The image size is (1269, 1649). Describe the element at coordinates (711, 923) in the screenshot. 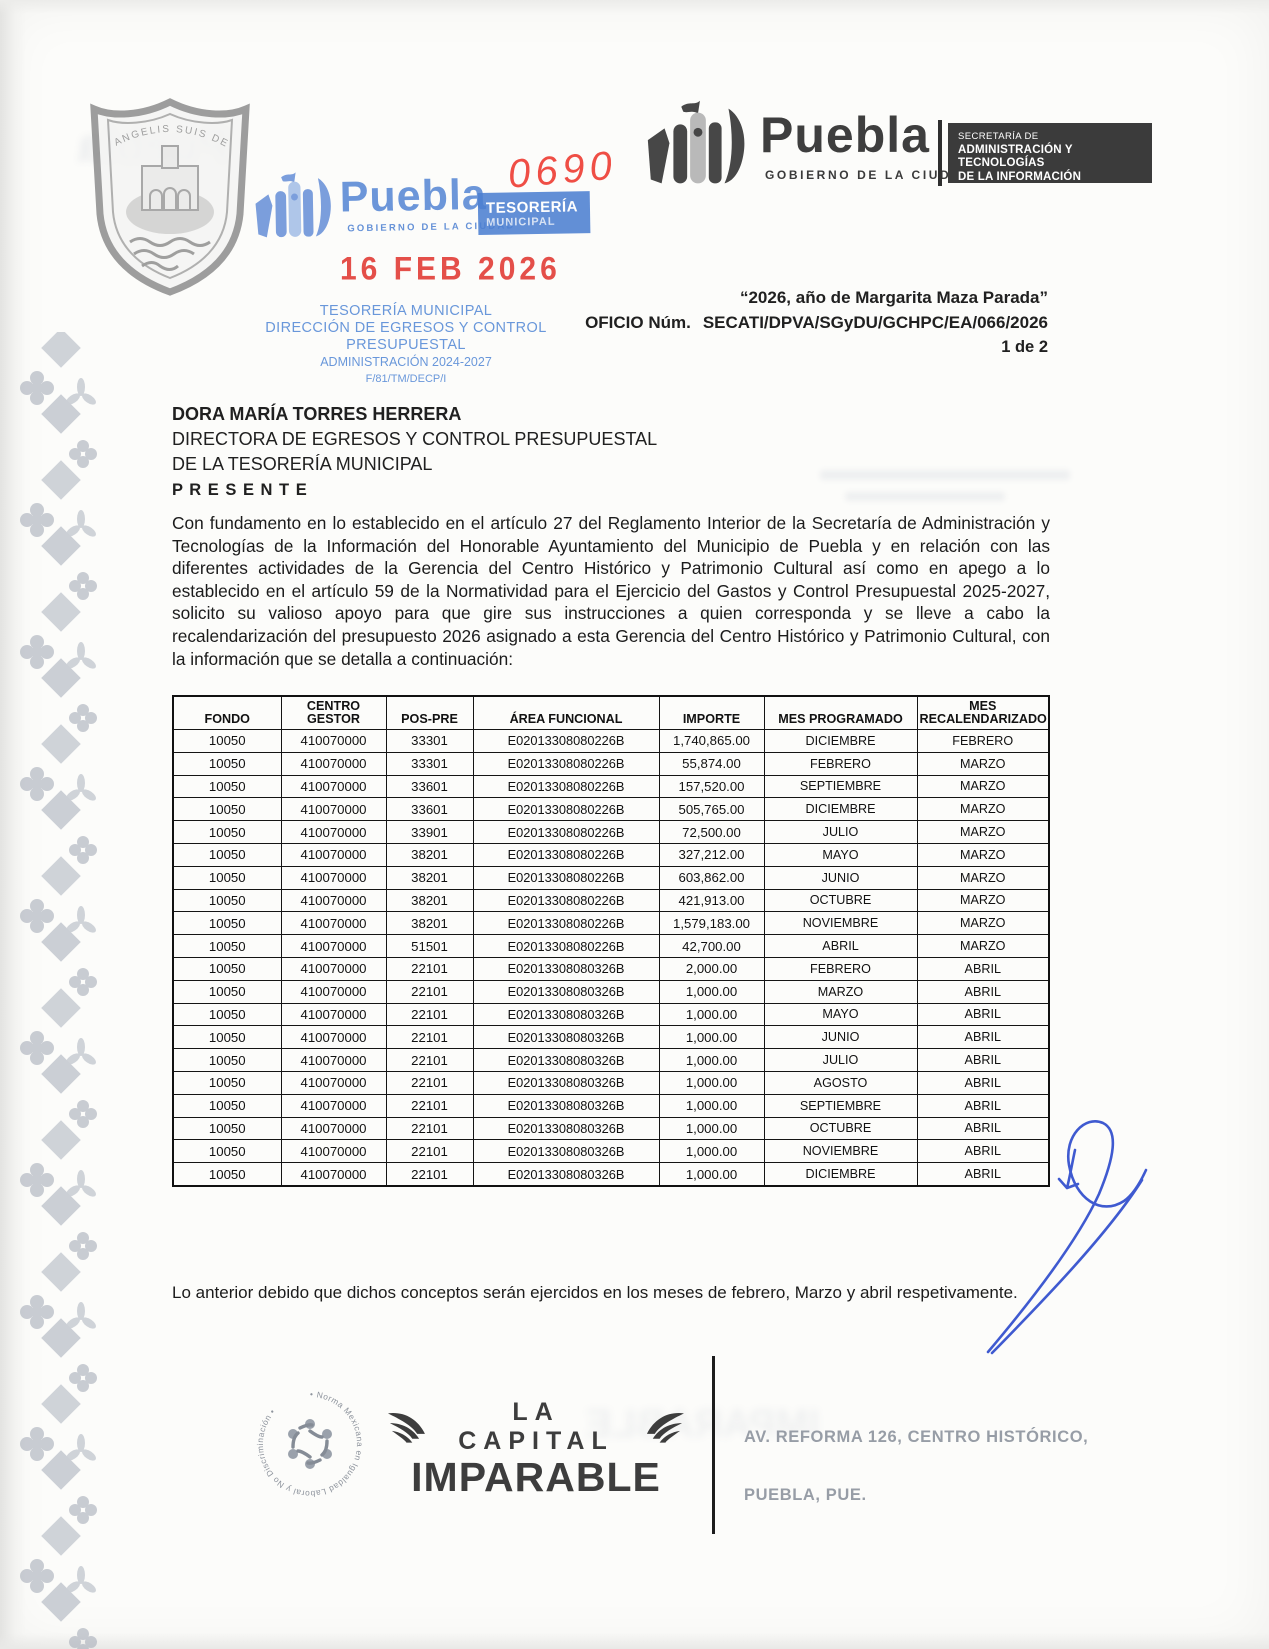

I see `cell-importe: 1,579,183.00` at that location.